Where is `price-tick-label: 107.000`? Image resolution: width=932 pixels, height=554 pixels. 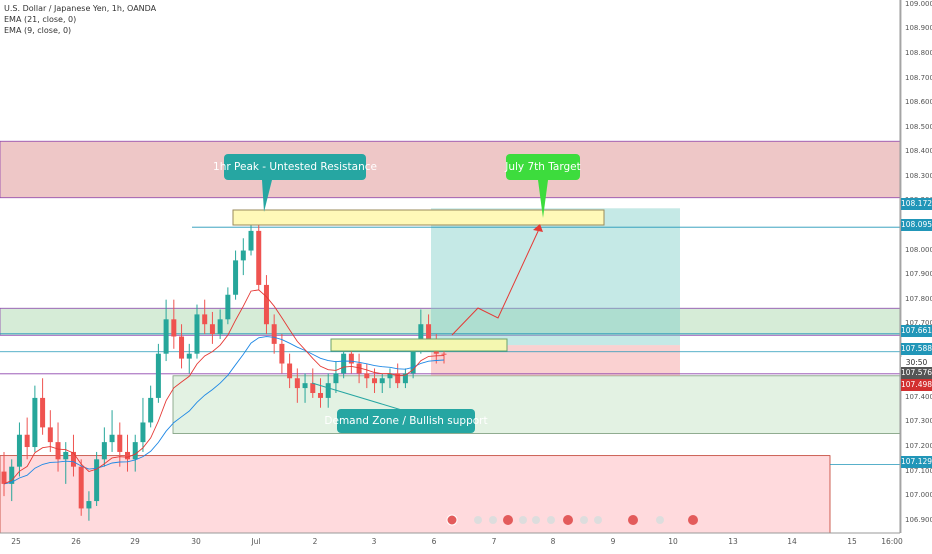 price-tick-label: 107.000 is located at coordinates (918, 495).